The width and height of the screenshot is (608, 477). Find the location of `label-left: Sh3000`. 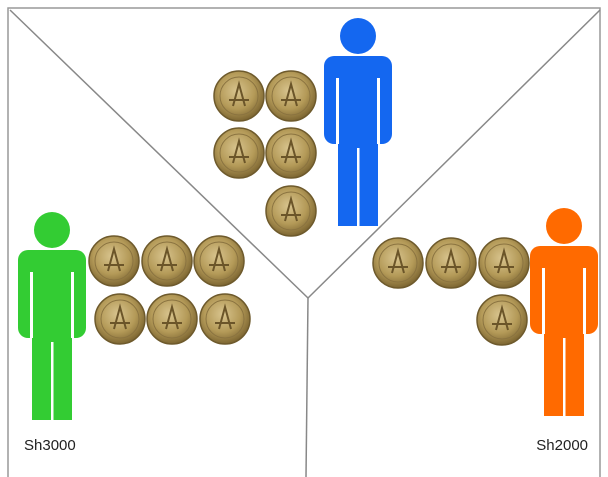

label-left: Sh3000 is located at coordinates (50, 445).